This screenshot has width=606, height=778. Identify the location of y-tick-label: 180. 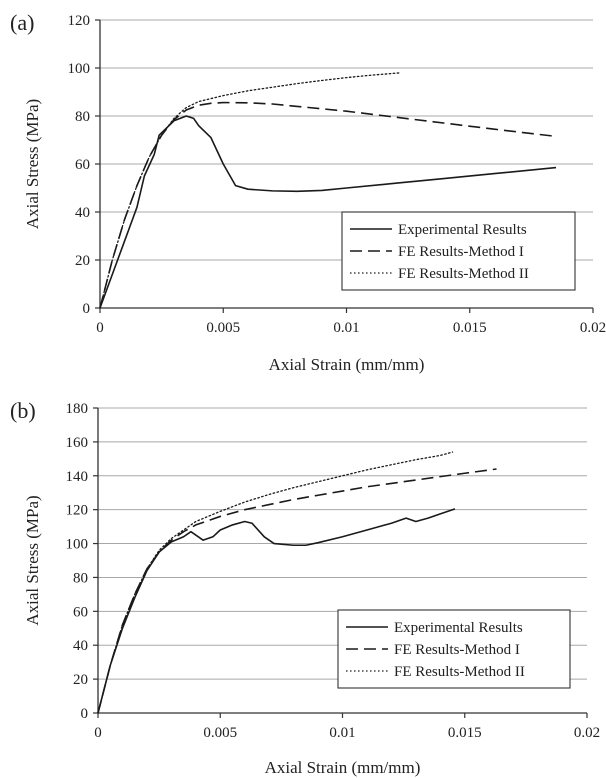
(77, 409).